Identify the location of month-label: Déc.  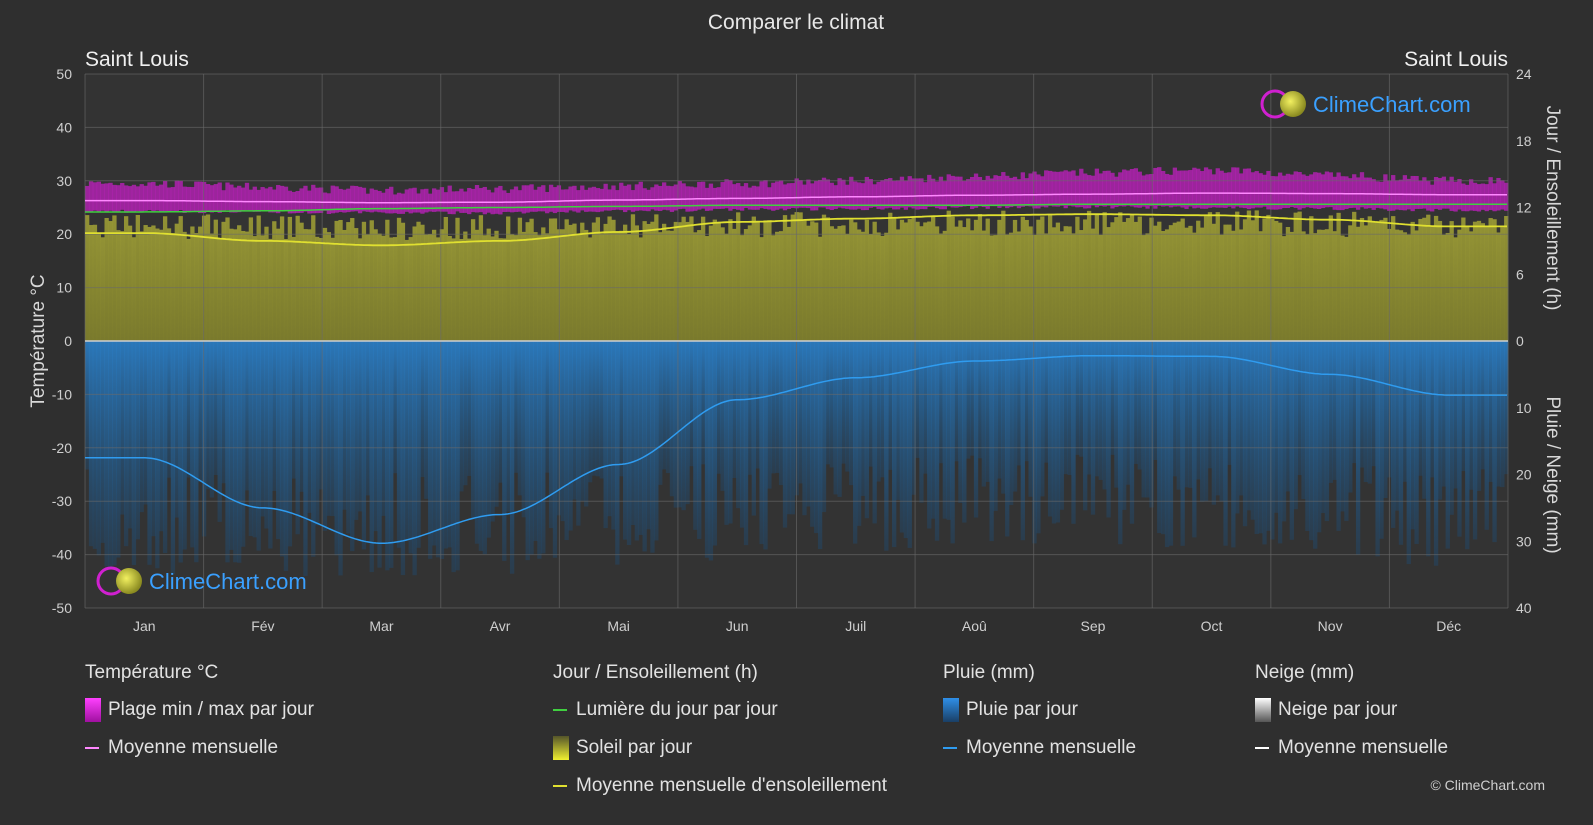
(1448, 626).